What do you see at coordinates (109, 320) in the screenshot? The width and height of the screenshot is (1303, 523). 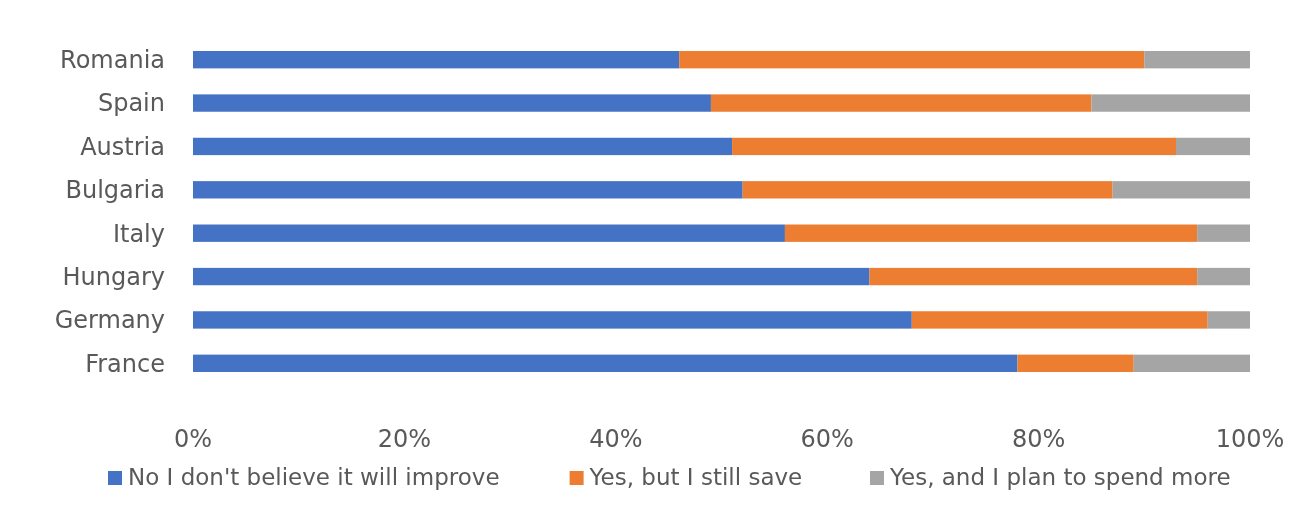 I see `y-tick-label: Germany` at bounding box center [109, 320].